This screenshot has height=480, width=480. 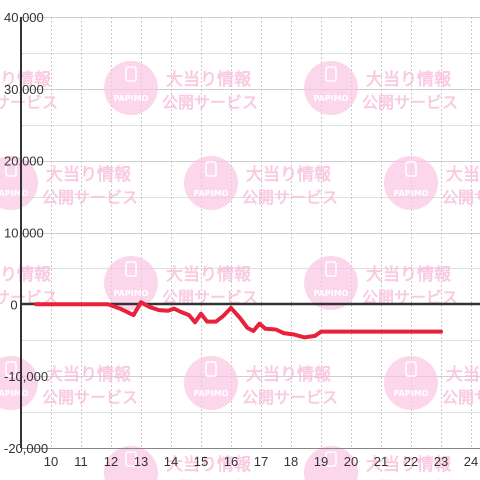 I want to click on x-tick-label: 16, so click(x=231, y=461).